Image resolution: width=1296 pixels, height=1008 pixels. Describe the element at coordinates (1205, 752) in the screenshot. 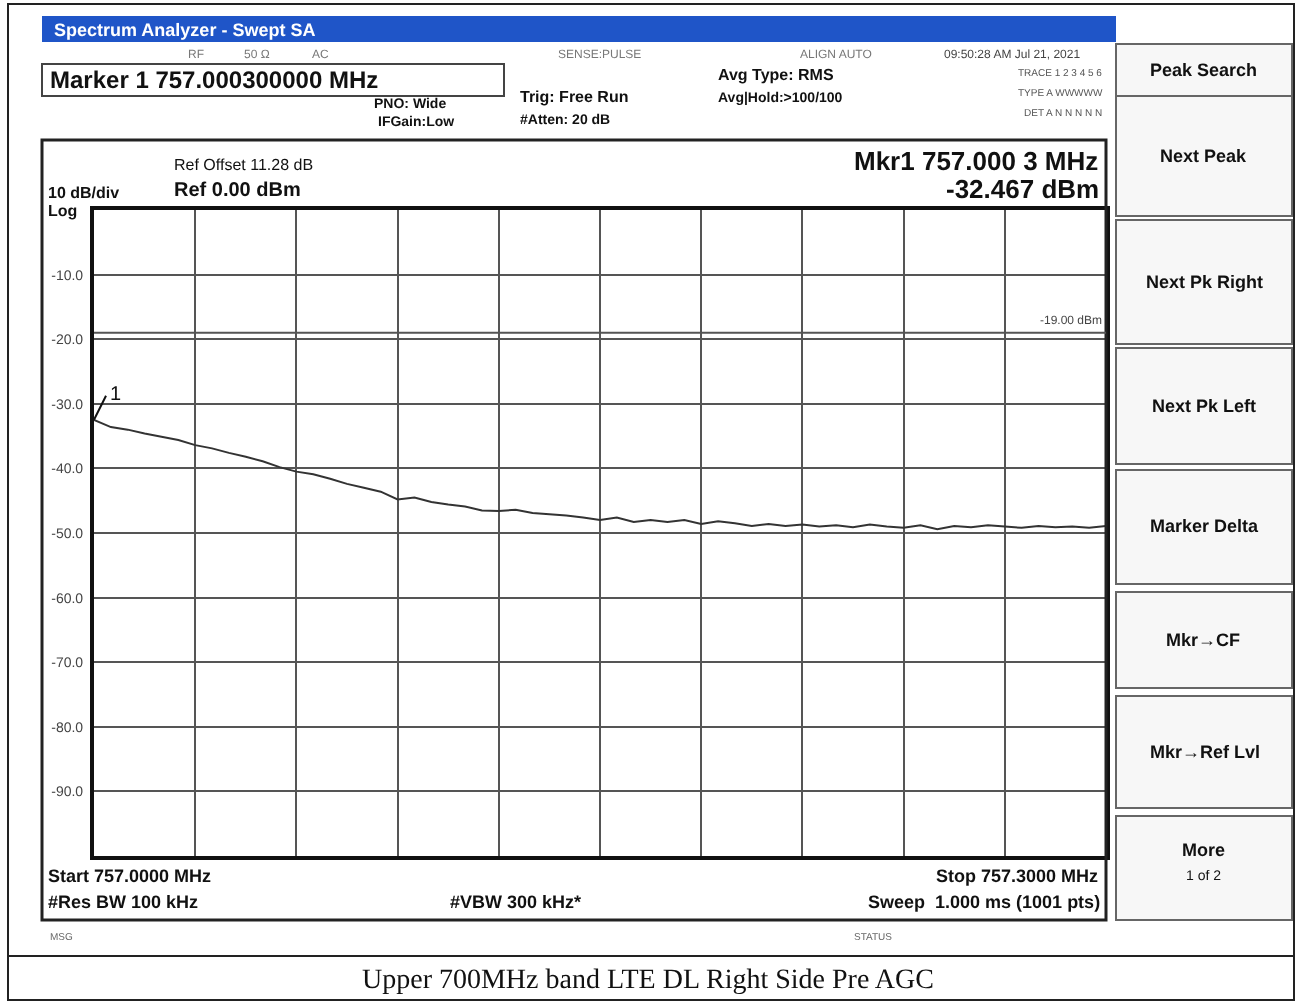

I see `text: Mkr→Ref Lvl` at that location.